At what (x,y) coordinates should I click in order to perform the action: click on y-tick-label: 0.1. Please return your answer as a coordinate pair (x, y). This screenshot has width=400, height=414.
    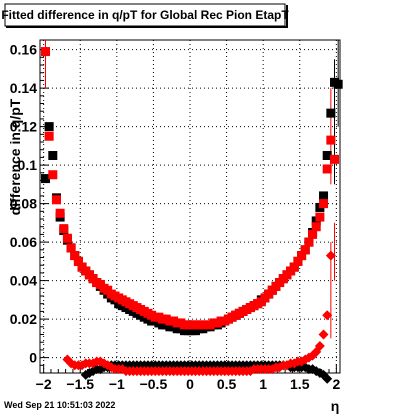
    Looking at the image, I should click on (28, 165).